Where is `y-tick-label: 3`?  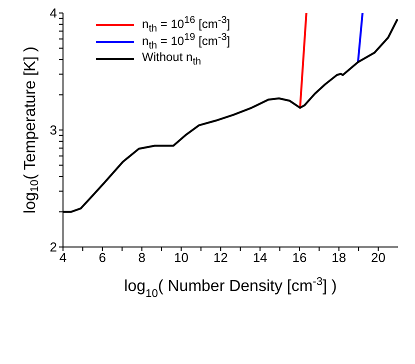
y-tick-label: 3 is located at coordinates (53, 130).